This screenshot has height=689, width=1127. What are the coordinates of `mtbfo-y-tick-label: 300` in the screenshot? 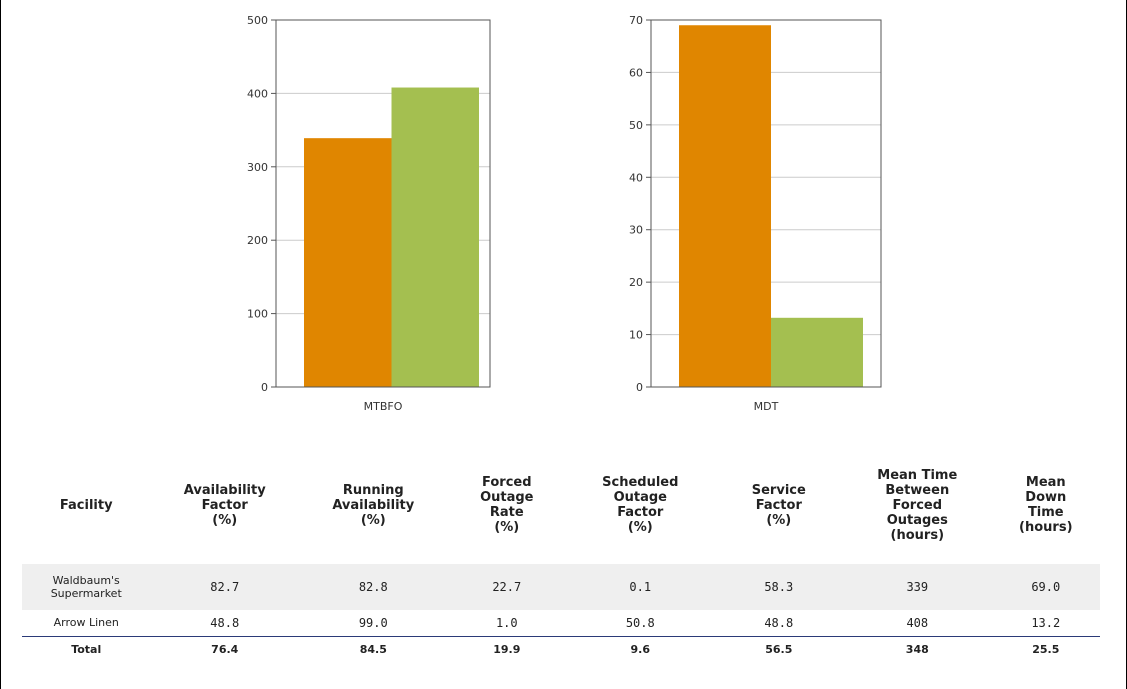 It's located at (257, 167).